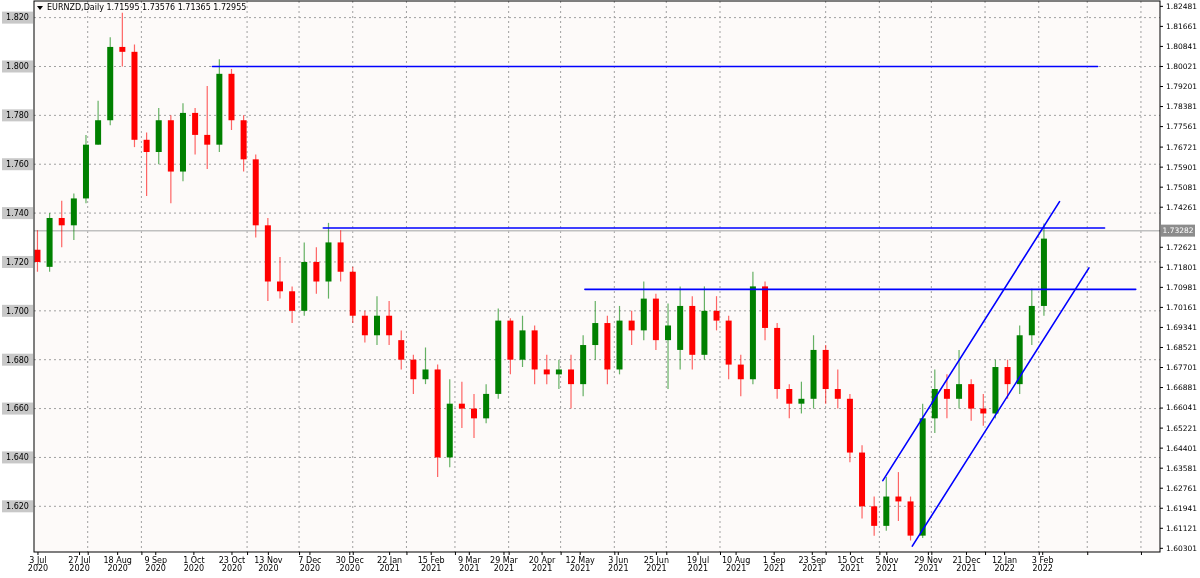 The image size is (1200, 578). Describe the element at coordinates (17, 262) in the screenshot. I see `y-tick-label: 1.720` at that location.